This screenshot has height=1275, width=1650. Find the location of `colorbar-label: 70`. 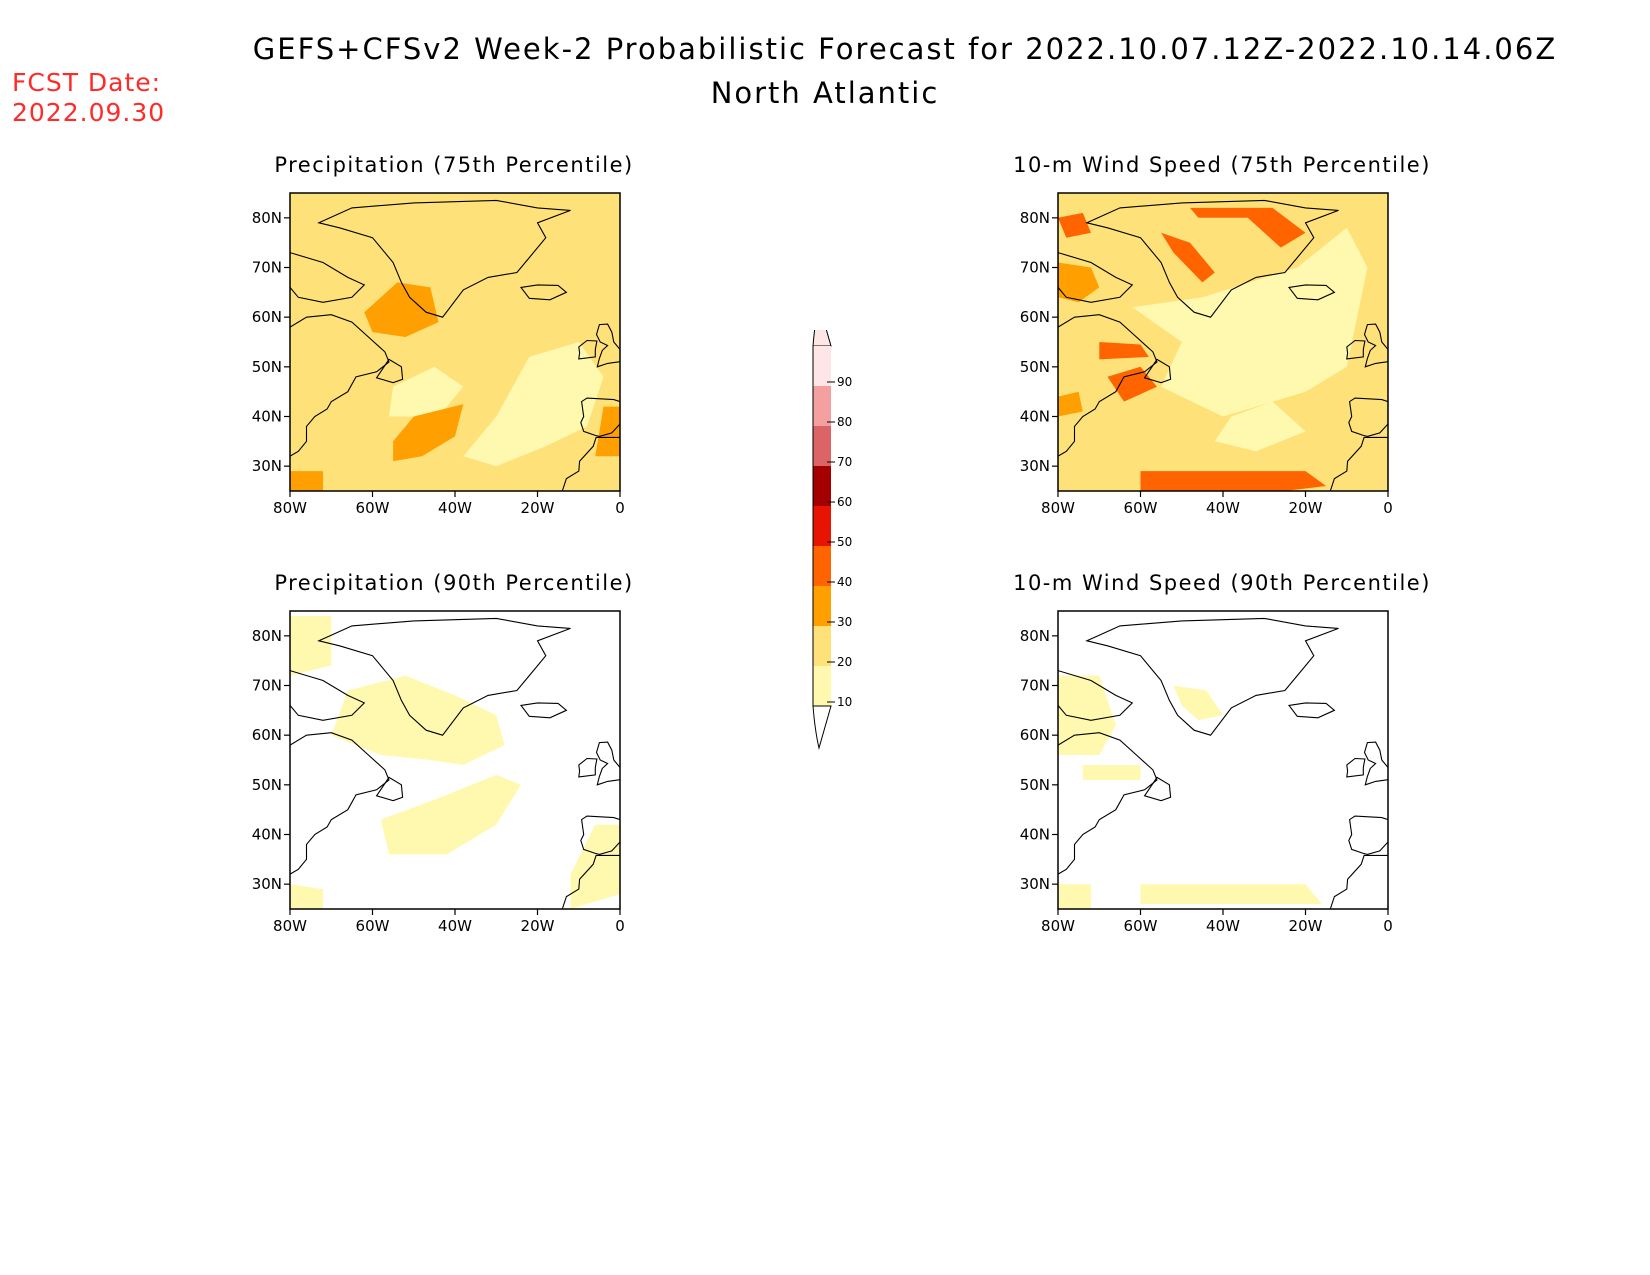

colorbar-label: 70 is located at coordinates (844, 462).